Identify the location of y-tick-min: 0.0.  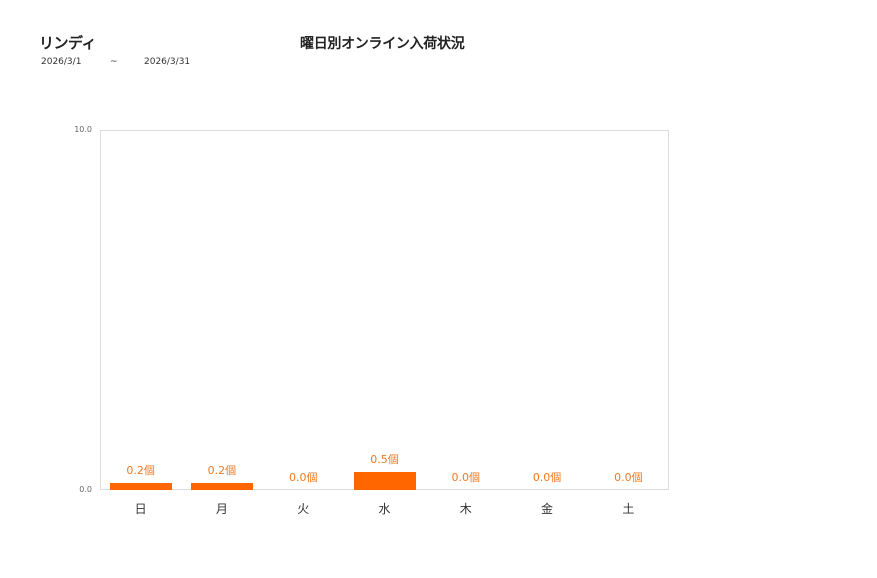
(85, 489).